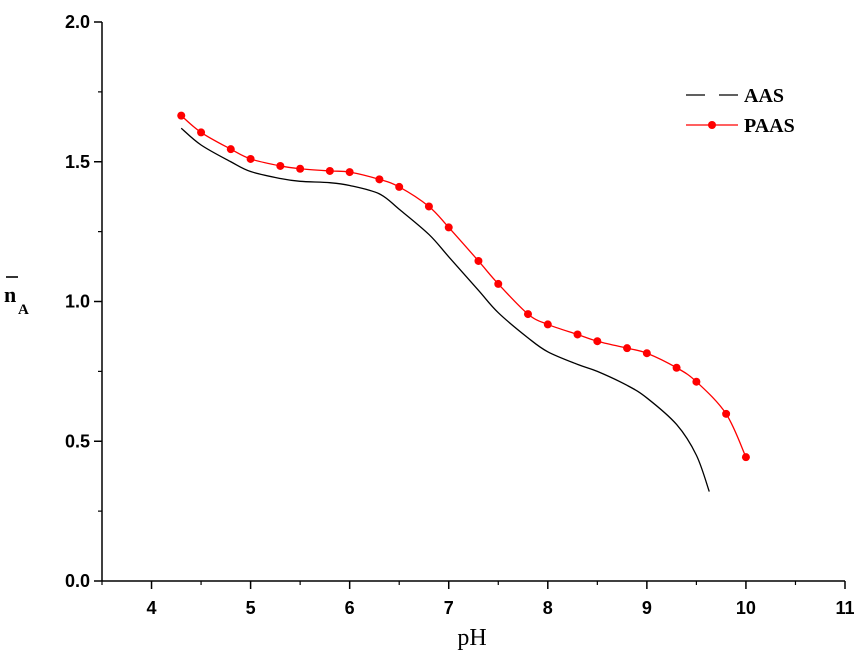  Describe the element at coordinates (10, 294) in the screenshot. I see `y-axis-title-main: n` at that location.